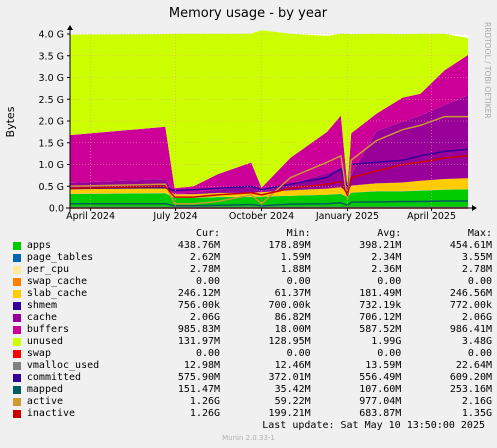 The width and height of the screenshot is (497, 448). What do you see at coordinates (199, 389) in the screenshot?
I see `legend-cur-value: 151.47M` at bounding box center [199, 389].